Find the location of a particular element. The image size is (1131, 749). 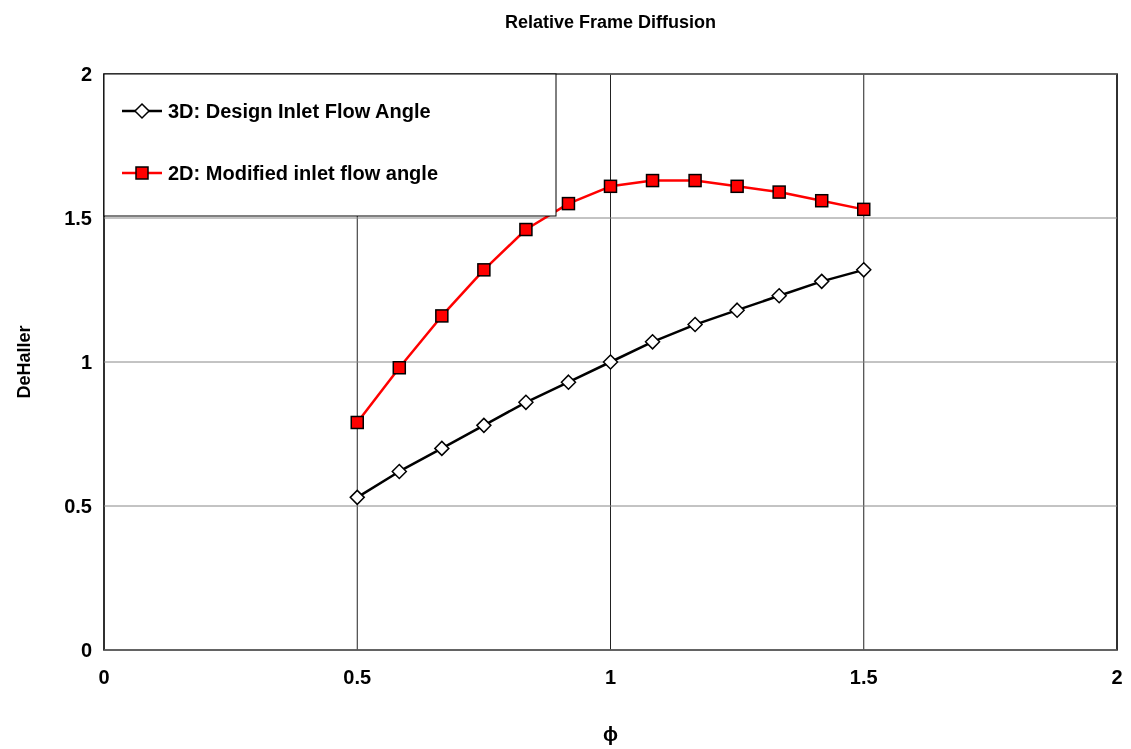

legend-label: 3D: Design Inlet Flow Angle is located at coordinates (299, 111).